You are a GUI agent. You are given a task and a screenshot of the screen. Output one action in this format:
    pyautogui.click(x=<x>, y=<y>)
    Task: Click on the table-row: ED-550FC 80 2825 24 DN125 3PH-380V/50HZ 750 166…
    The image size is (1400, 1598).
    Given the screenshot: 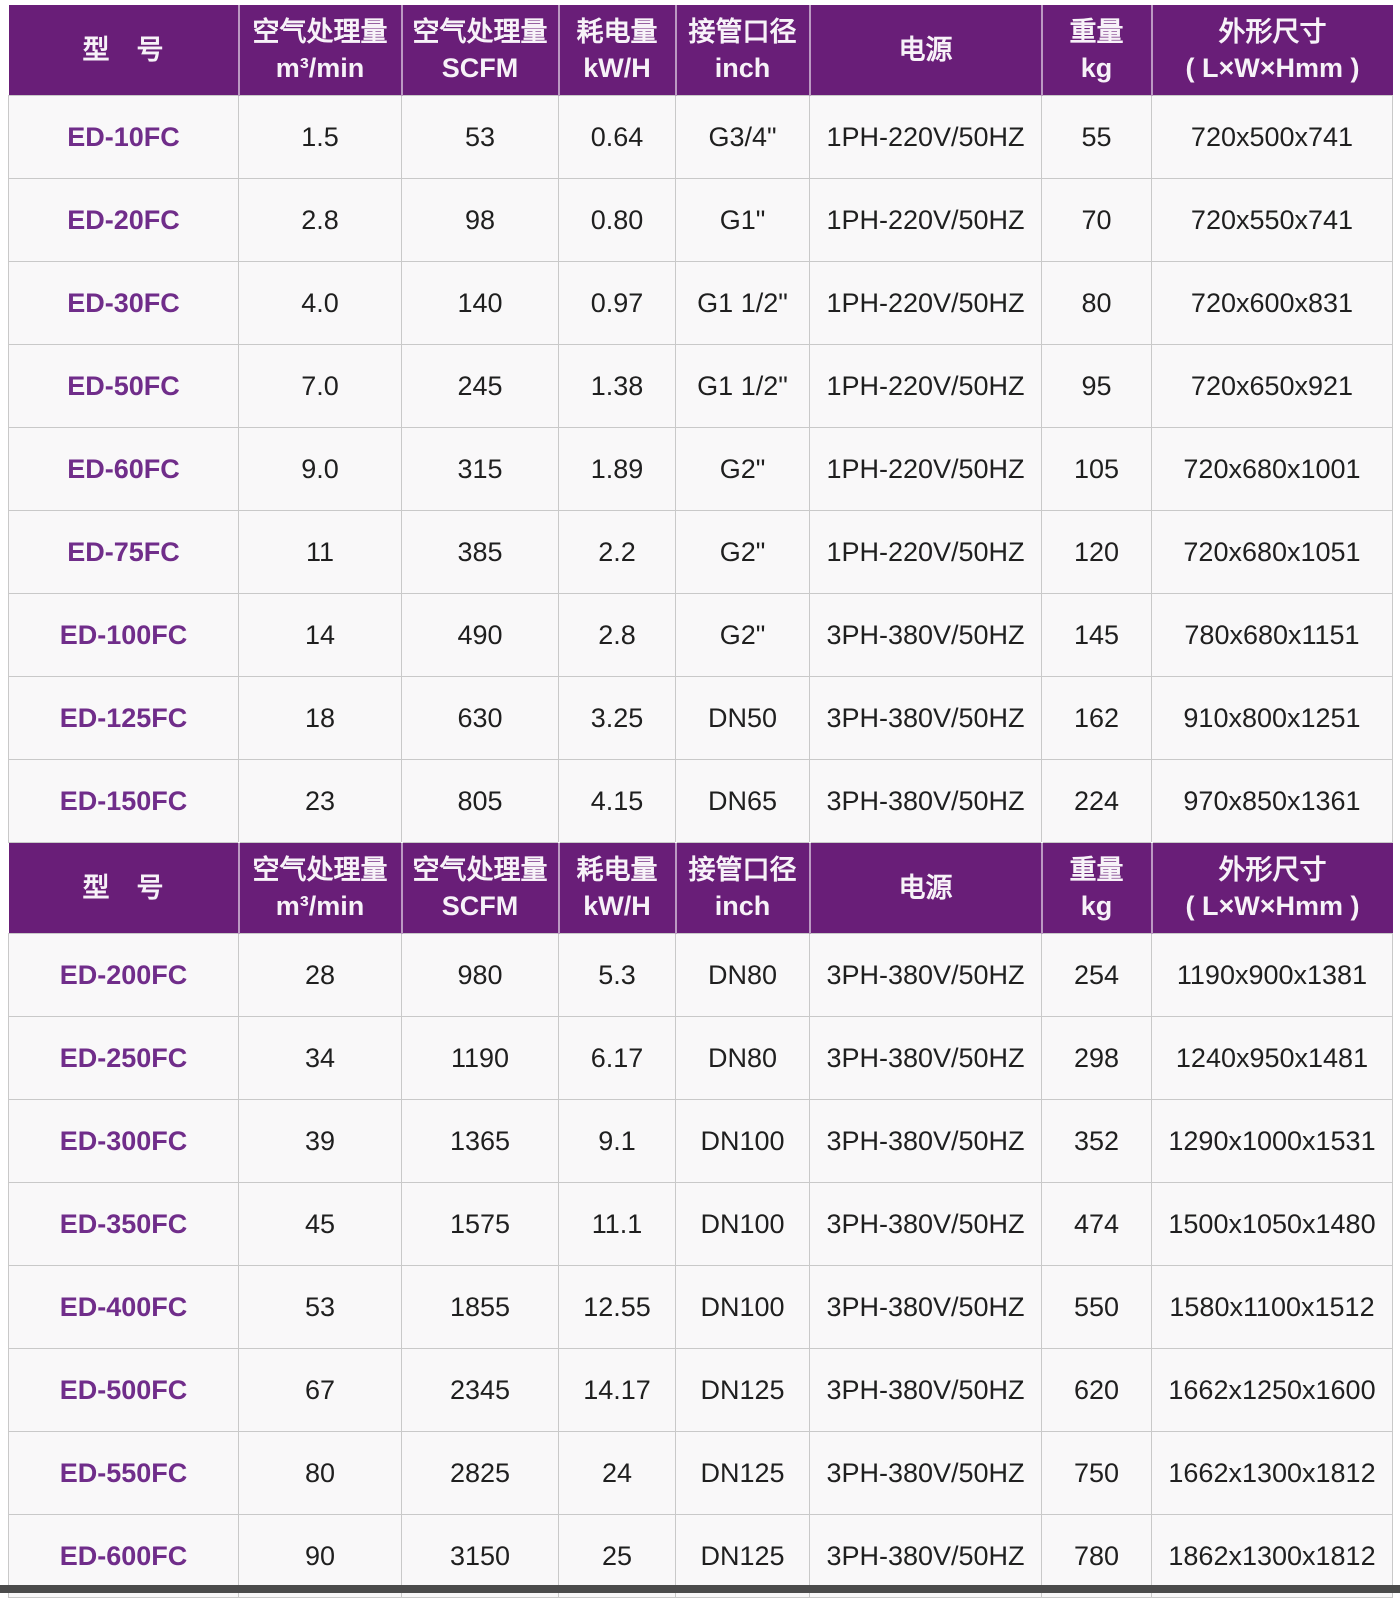 What is the action you would take?
    pyautogui.click(x=700, y=1473)
    